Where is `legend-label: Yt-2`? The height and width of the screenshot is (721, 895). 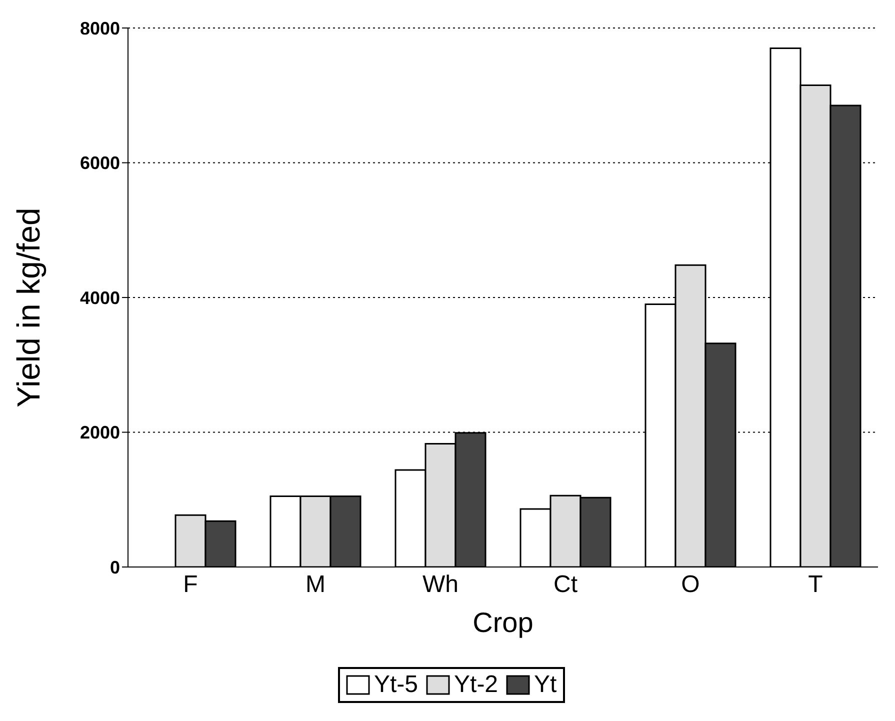 legend-label: Yt-2 is located at coordinates (476, 685).